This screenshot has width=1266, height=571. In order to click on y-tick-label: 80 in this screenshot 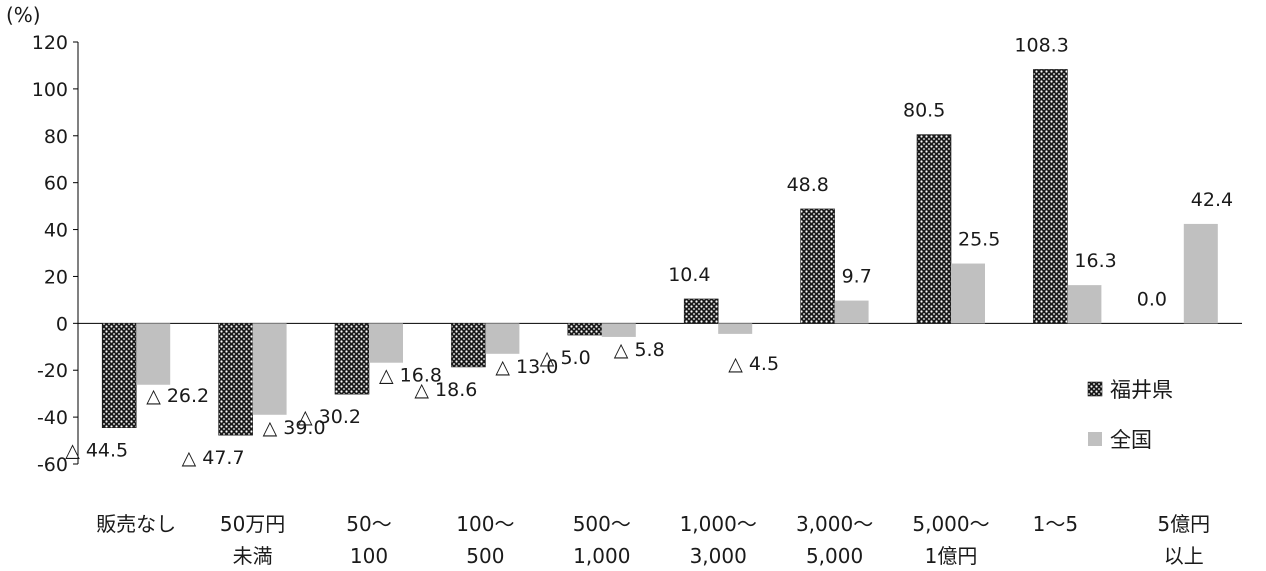, I will do `click(56, 137)`.